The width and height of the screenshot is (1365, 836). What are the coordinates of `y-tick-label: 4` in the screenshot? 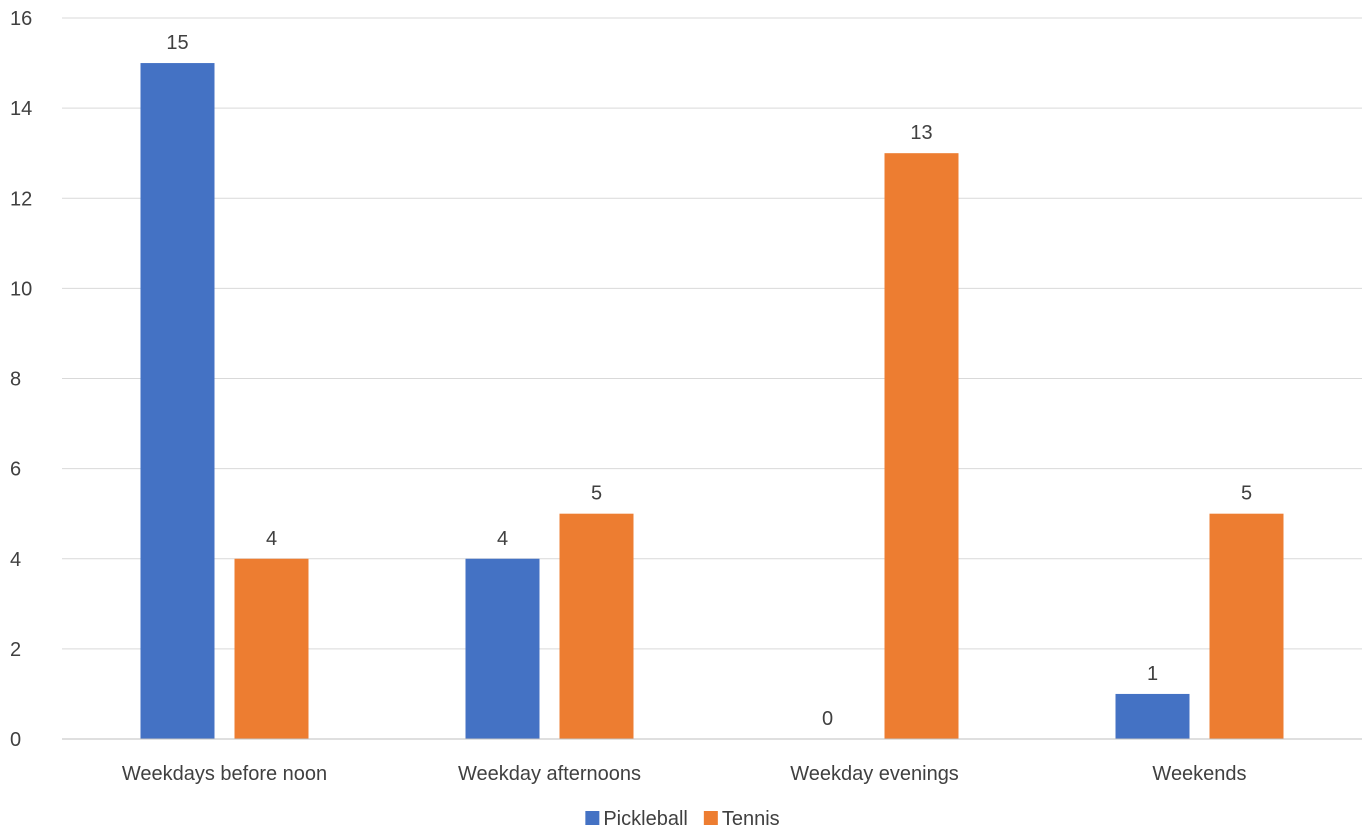 It's located at (15, 560).